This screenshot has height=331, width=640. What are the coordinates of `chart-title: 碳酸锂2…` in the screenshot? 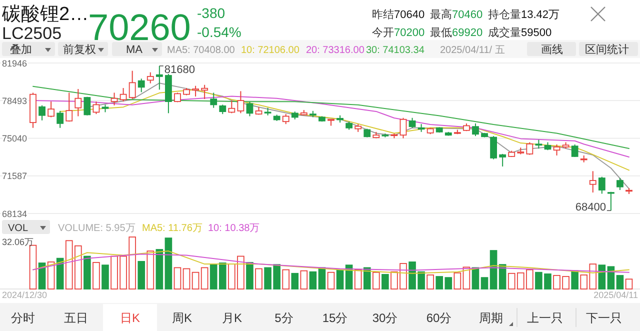 It's located at (45, 14).